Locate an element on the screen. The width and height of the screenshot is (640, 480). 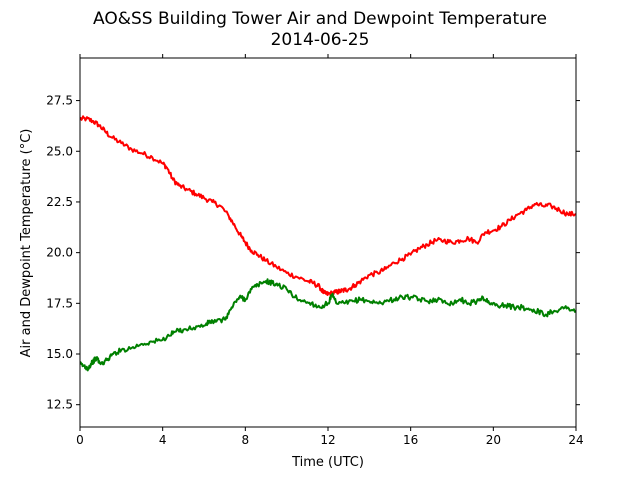
x-axis-label: Time (UTC) is located at coordinates (327, 462).